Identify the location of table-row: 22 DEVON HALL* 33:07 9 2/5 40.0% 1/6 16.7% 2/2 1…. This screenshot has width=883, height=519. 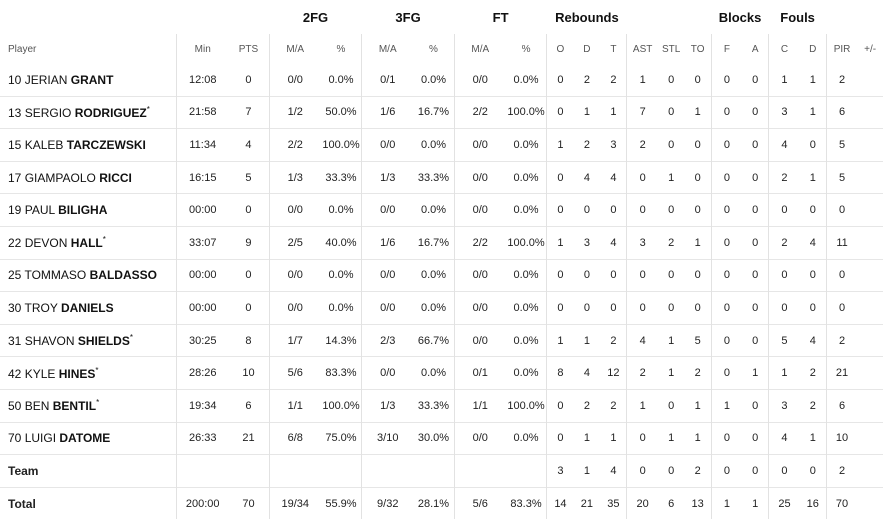
(441, 242).